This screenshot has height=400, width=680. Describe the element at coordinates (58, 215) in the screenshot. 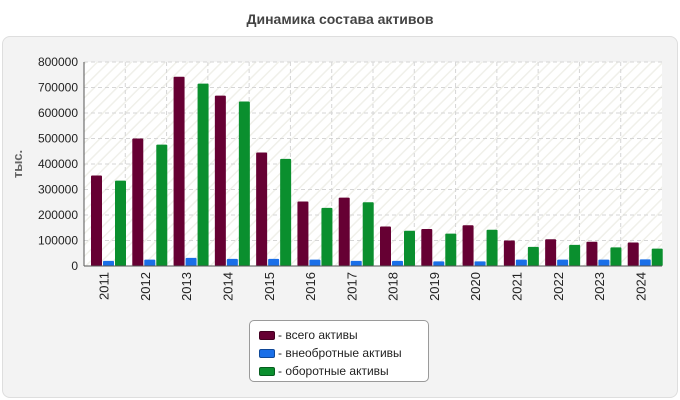

I see `y-tick-label: 200000` at that location.